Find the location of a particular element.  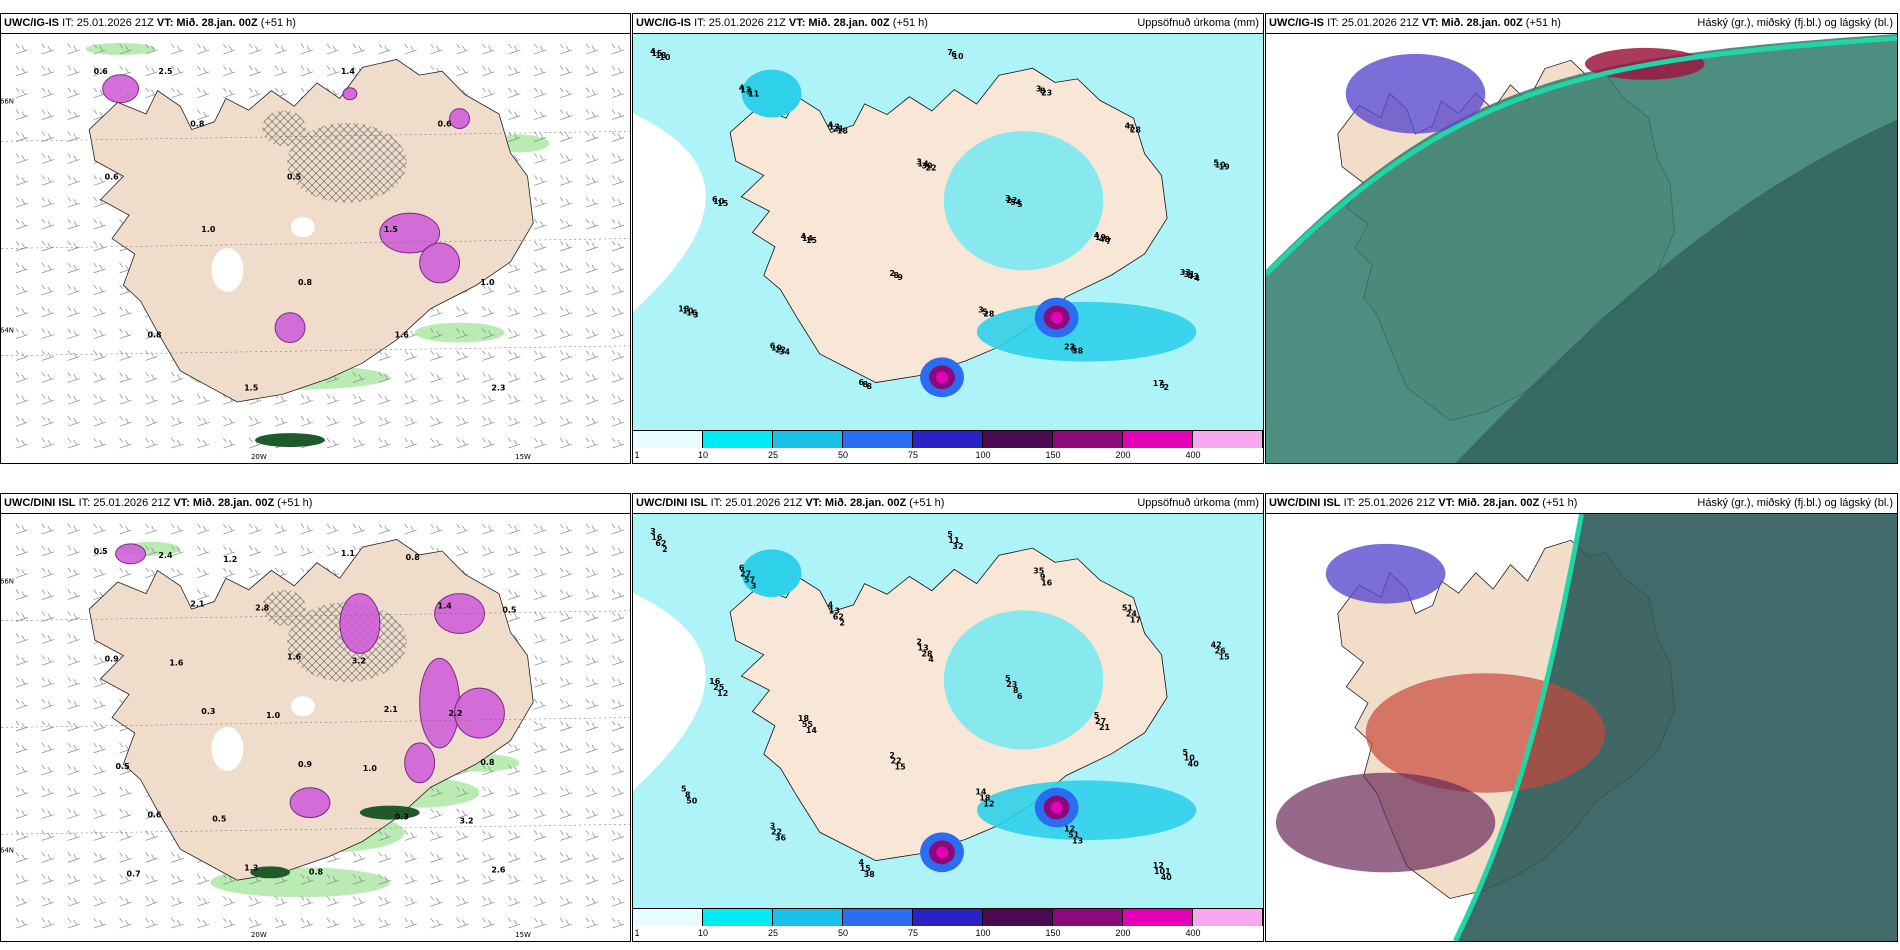

precip-value: 10 is located at coordinates (665, 57).